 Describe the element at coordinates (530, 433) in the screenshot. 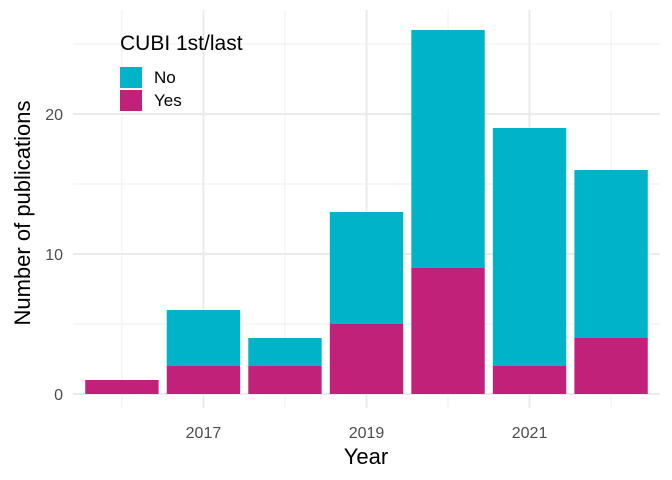

I see `x-tick-label: 2021` at that location.